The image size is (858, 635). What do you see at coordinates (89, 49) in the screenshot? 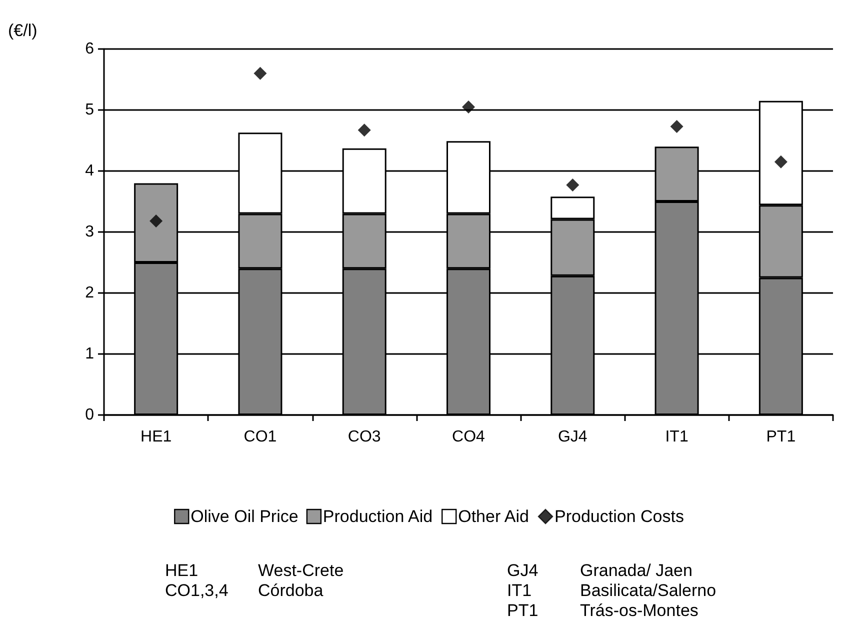
I see `y-tick-label: 6` at bounding box center [89, 49].